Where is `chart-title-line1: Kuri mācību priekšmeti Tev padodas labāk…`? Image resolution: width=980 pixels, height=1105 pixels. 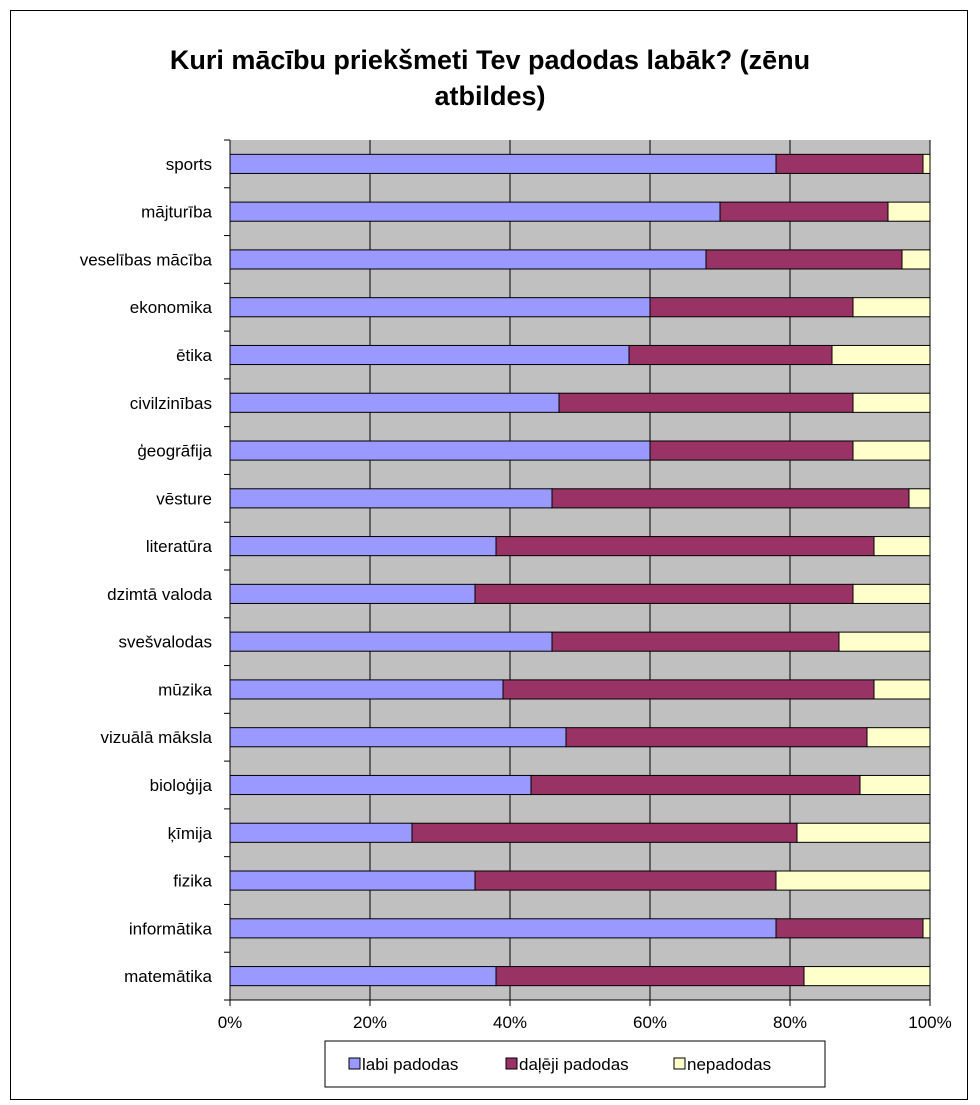
chart-title-line1: Kuri mācību priekšmeti Tev padodas labāk… is located at coordinates (490, 60).